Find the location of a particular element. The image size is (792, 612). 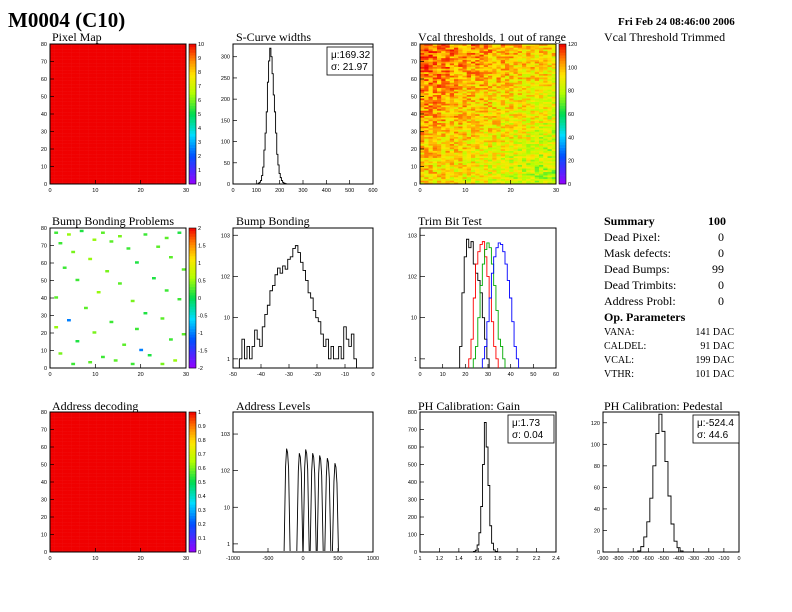

color-bar-segment is located at coordinates (192, 183).